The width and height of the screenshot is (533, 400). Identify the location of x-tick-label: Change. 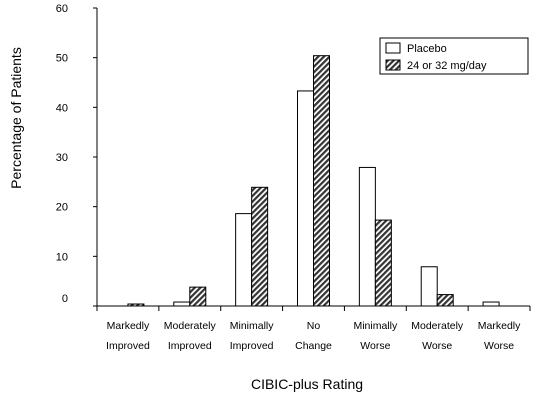
(313, 346).